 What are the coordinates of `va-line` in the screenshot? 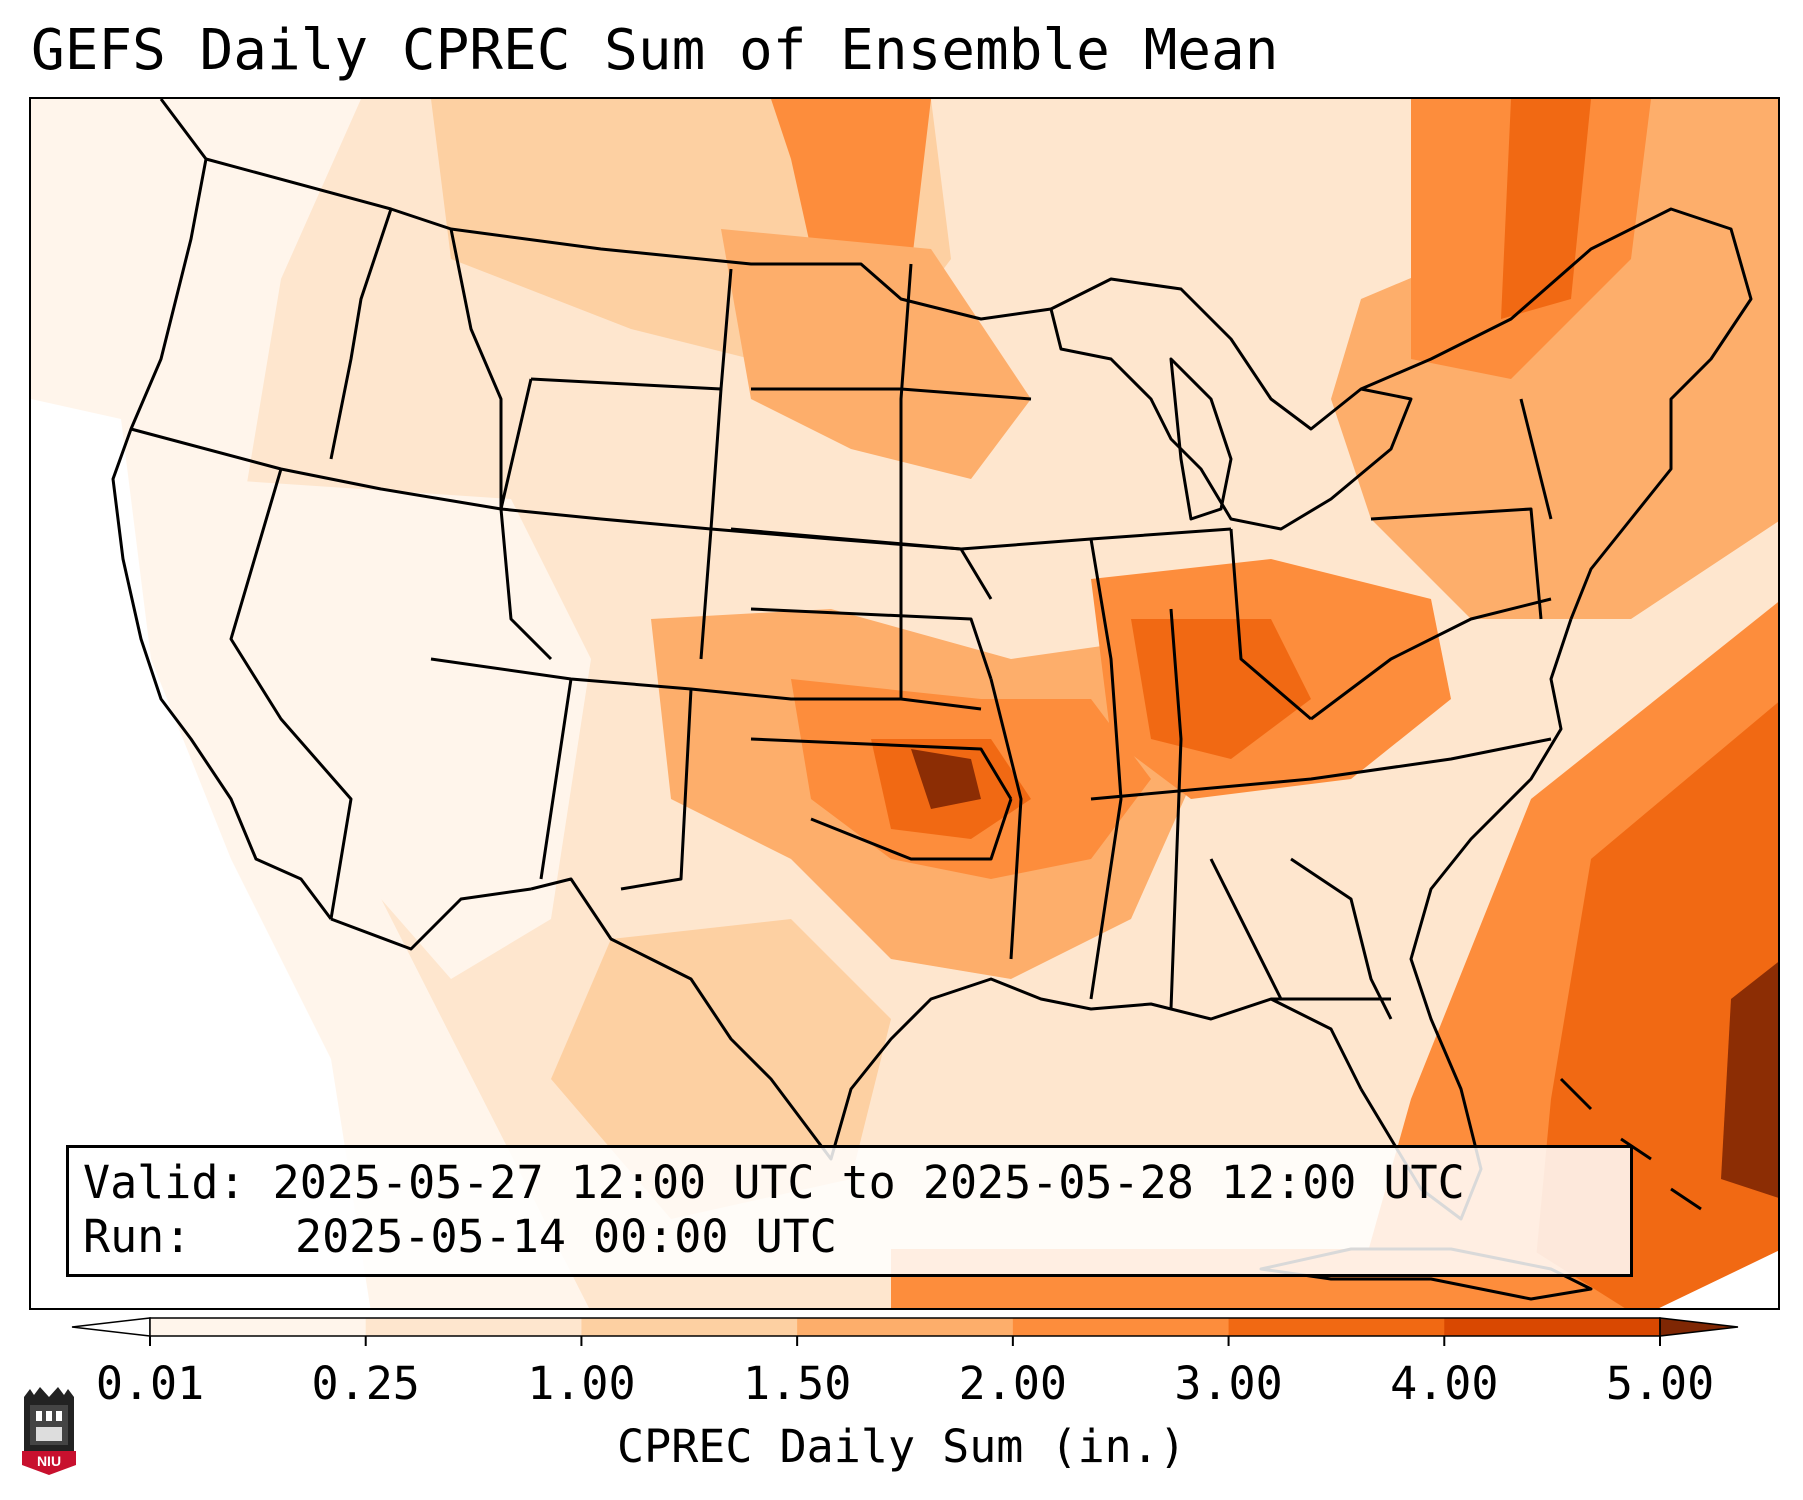 It's located at (1431, 659).